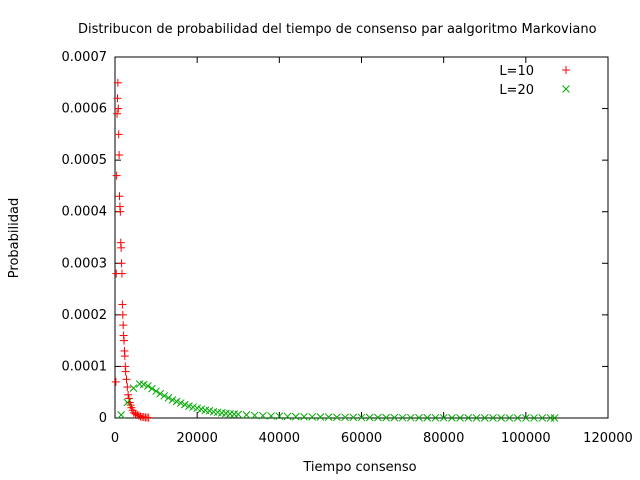 The width and height of the screenshot is (640, 480). What do you see at coordinates (103, 418) in the screenshot?
I see `y-tick-label: 0` at bounding box center [103, 418].